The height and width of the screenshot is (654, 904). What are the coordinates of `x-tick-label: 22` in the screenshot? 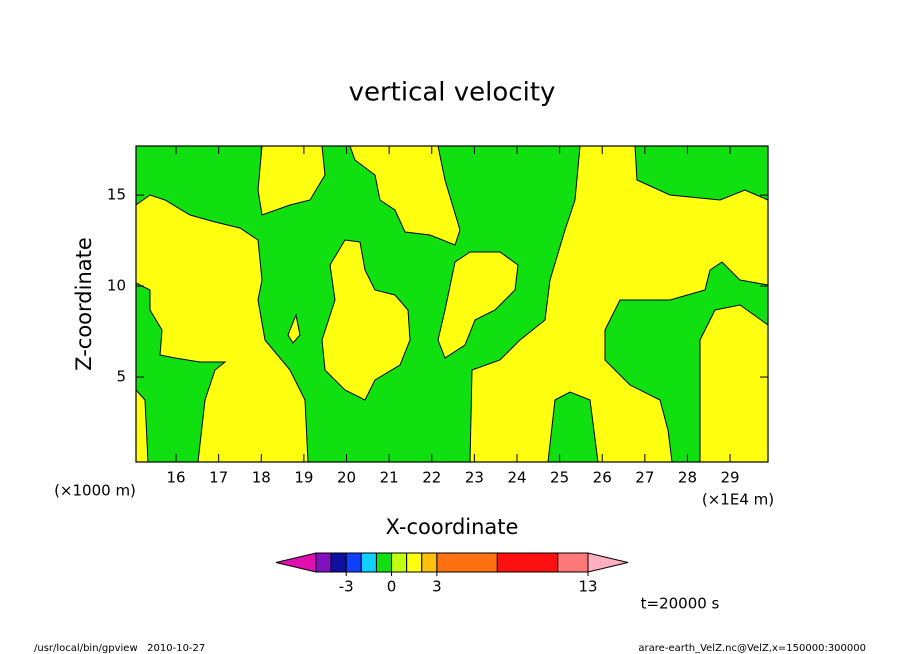 It's located at (431, 478).